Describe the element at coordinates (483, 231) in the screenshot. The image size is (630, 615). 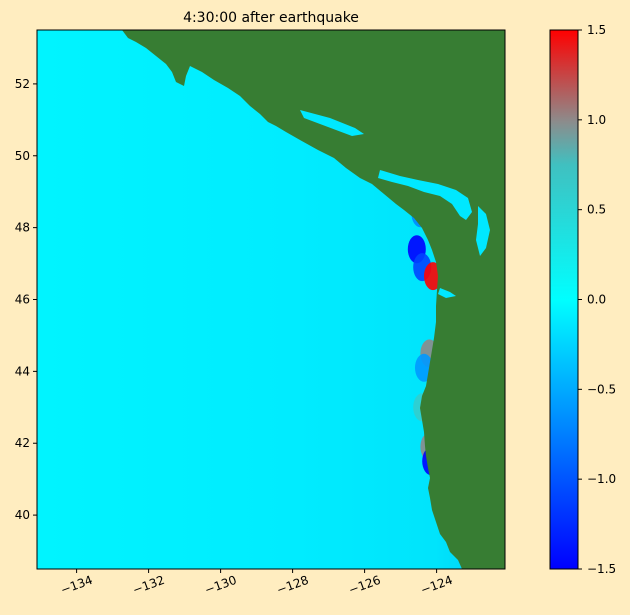
I see `sound-waterway` at that location.